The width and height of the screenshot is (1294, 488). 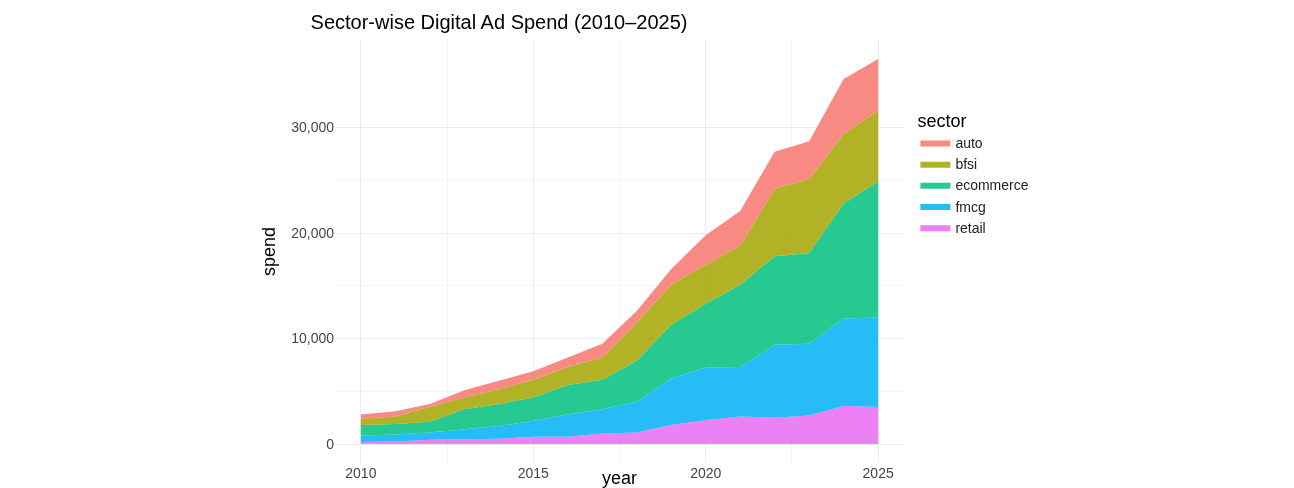 I want to click on x-tick-label: 2010, so click(x=361, y=473).